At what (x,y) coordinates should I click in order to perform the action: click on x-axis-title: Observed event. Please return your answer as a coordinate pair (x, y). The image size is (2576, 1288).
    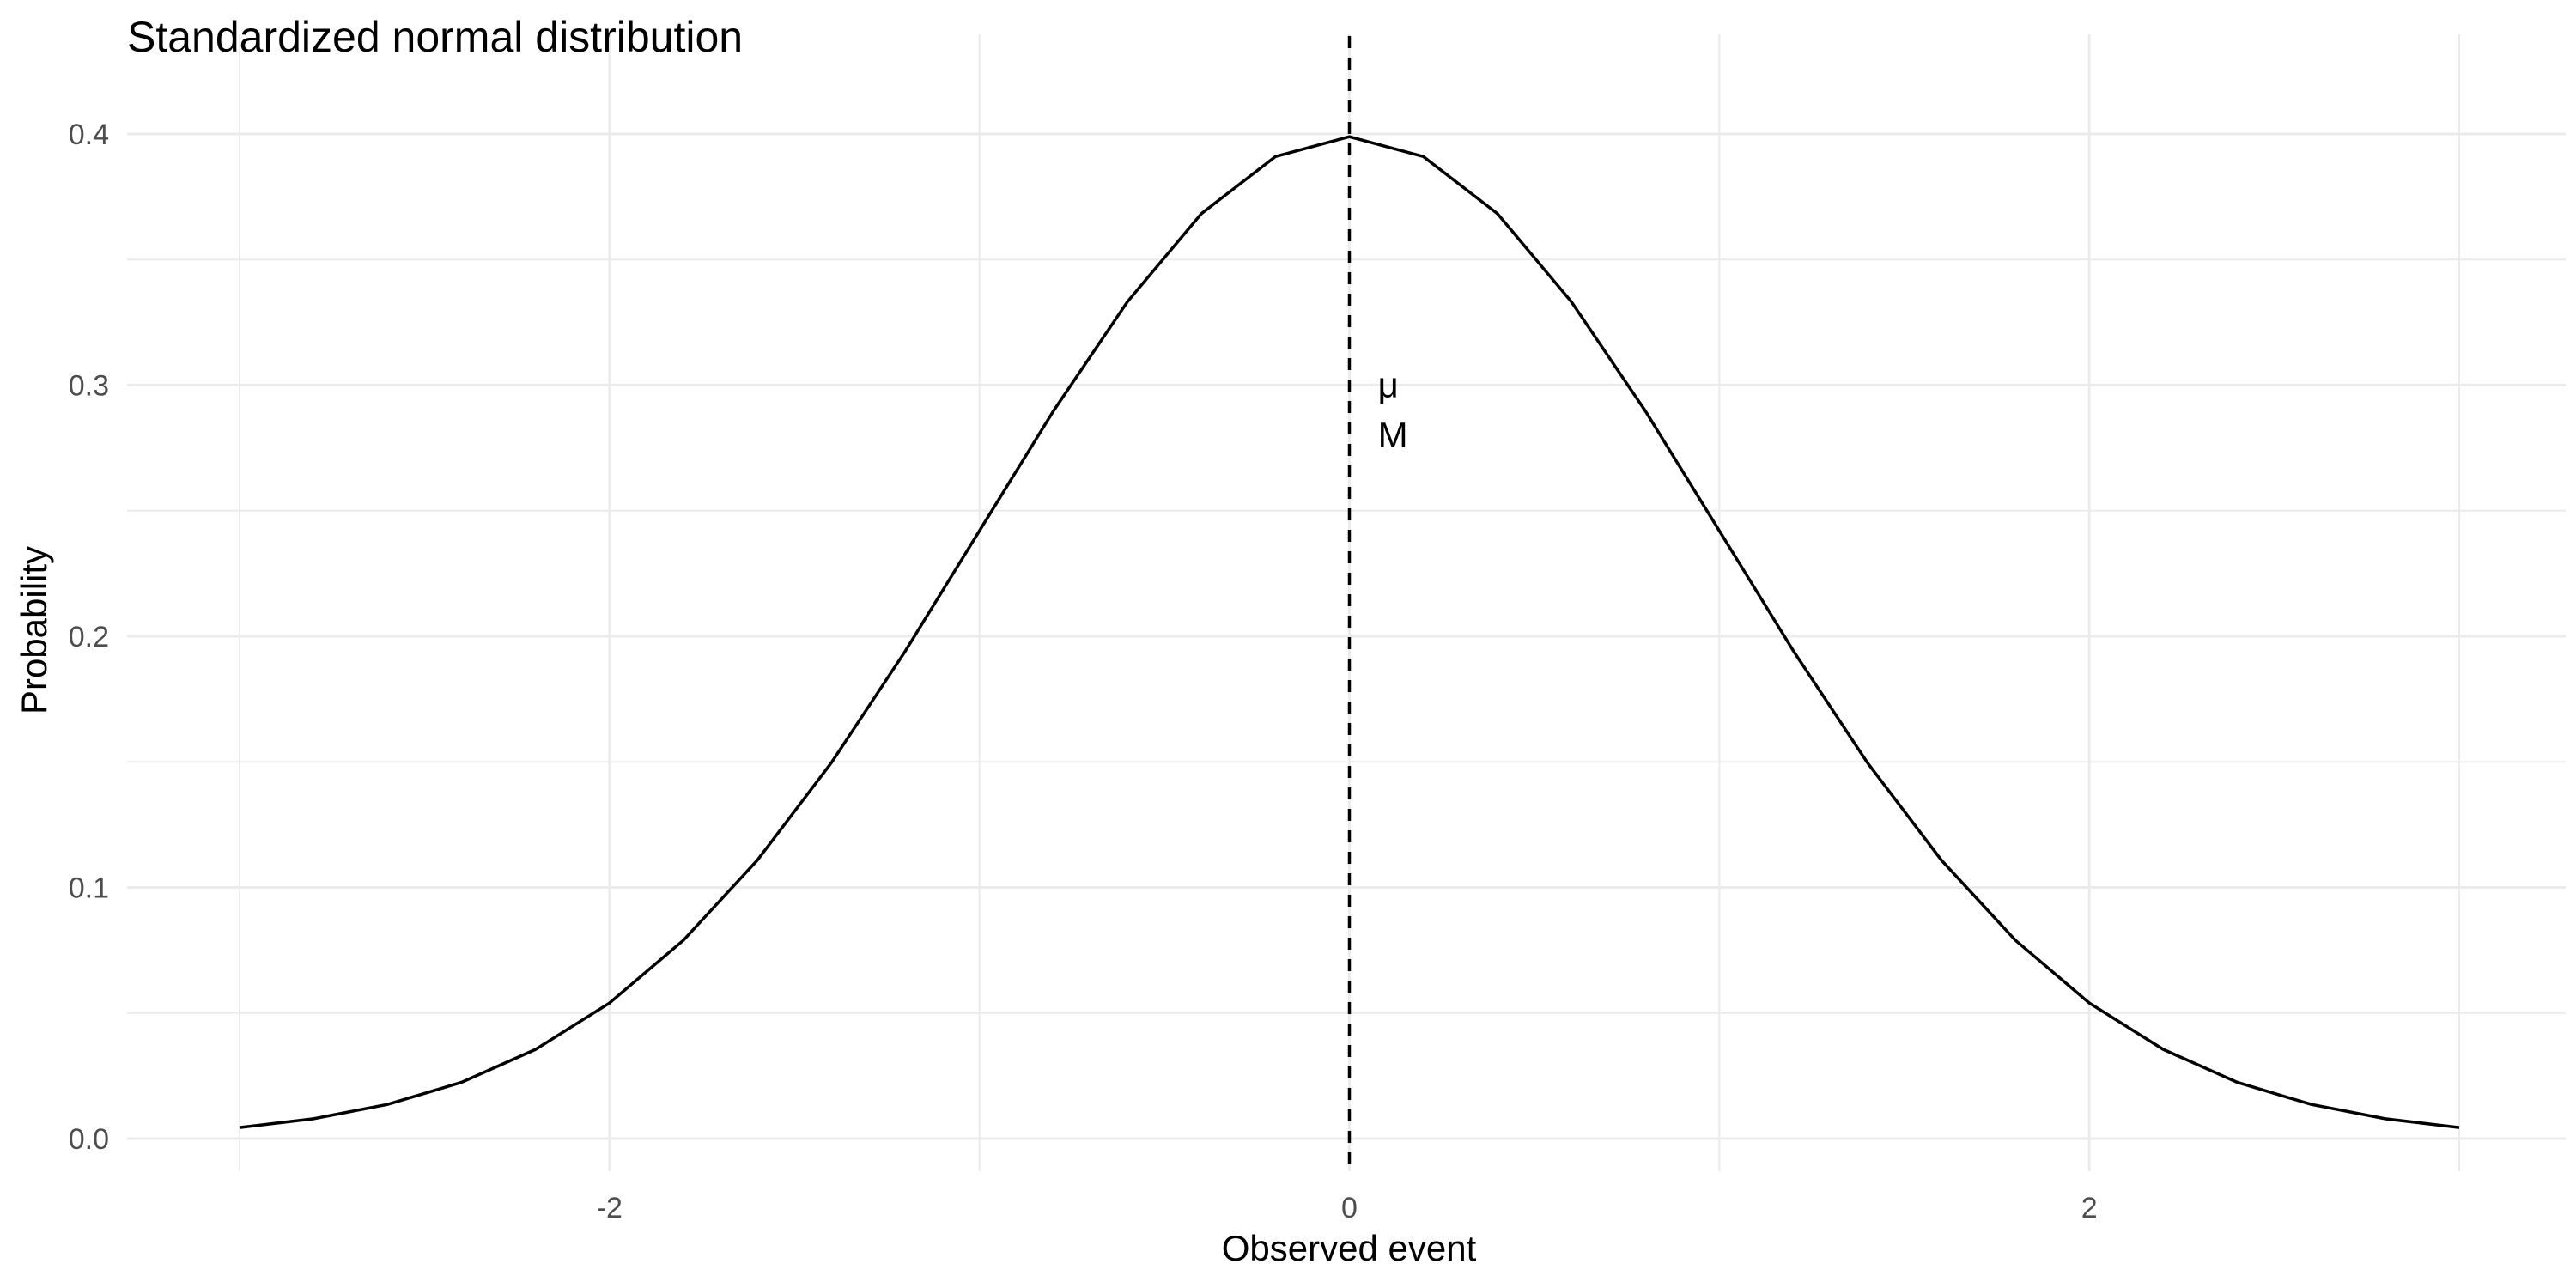
    Looking at the image, I should click on (1349, 1248).